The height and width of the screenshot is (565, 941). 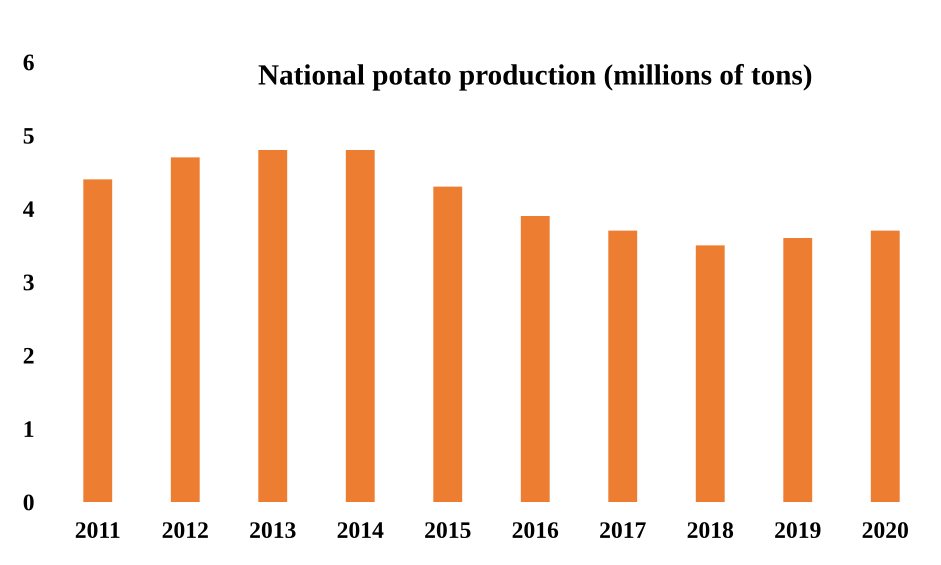 I want to click on x-tick-label: 2016, so click(x=535, y=530).